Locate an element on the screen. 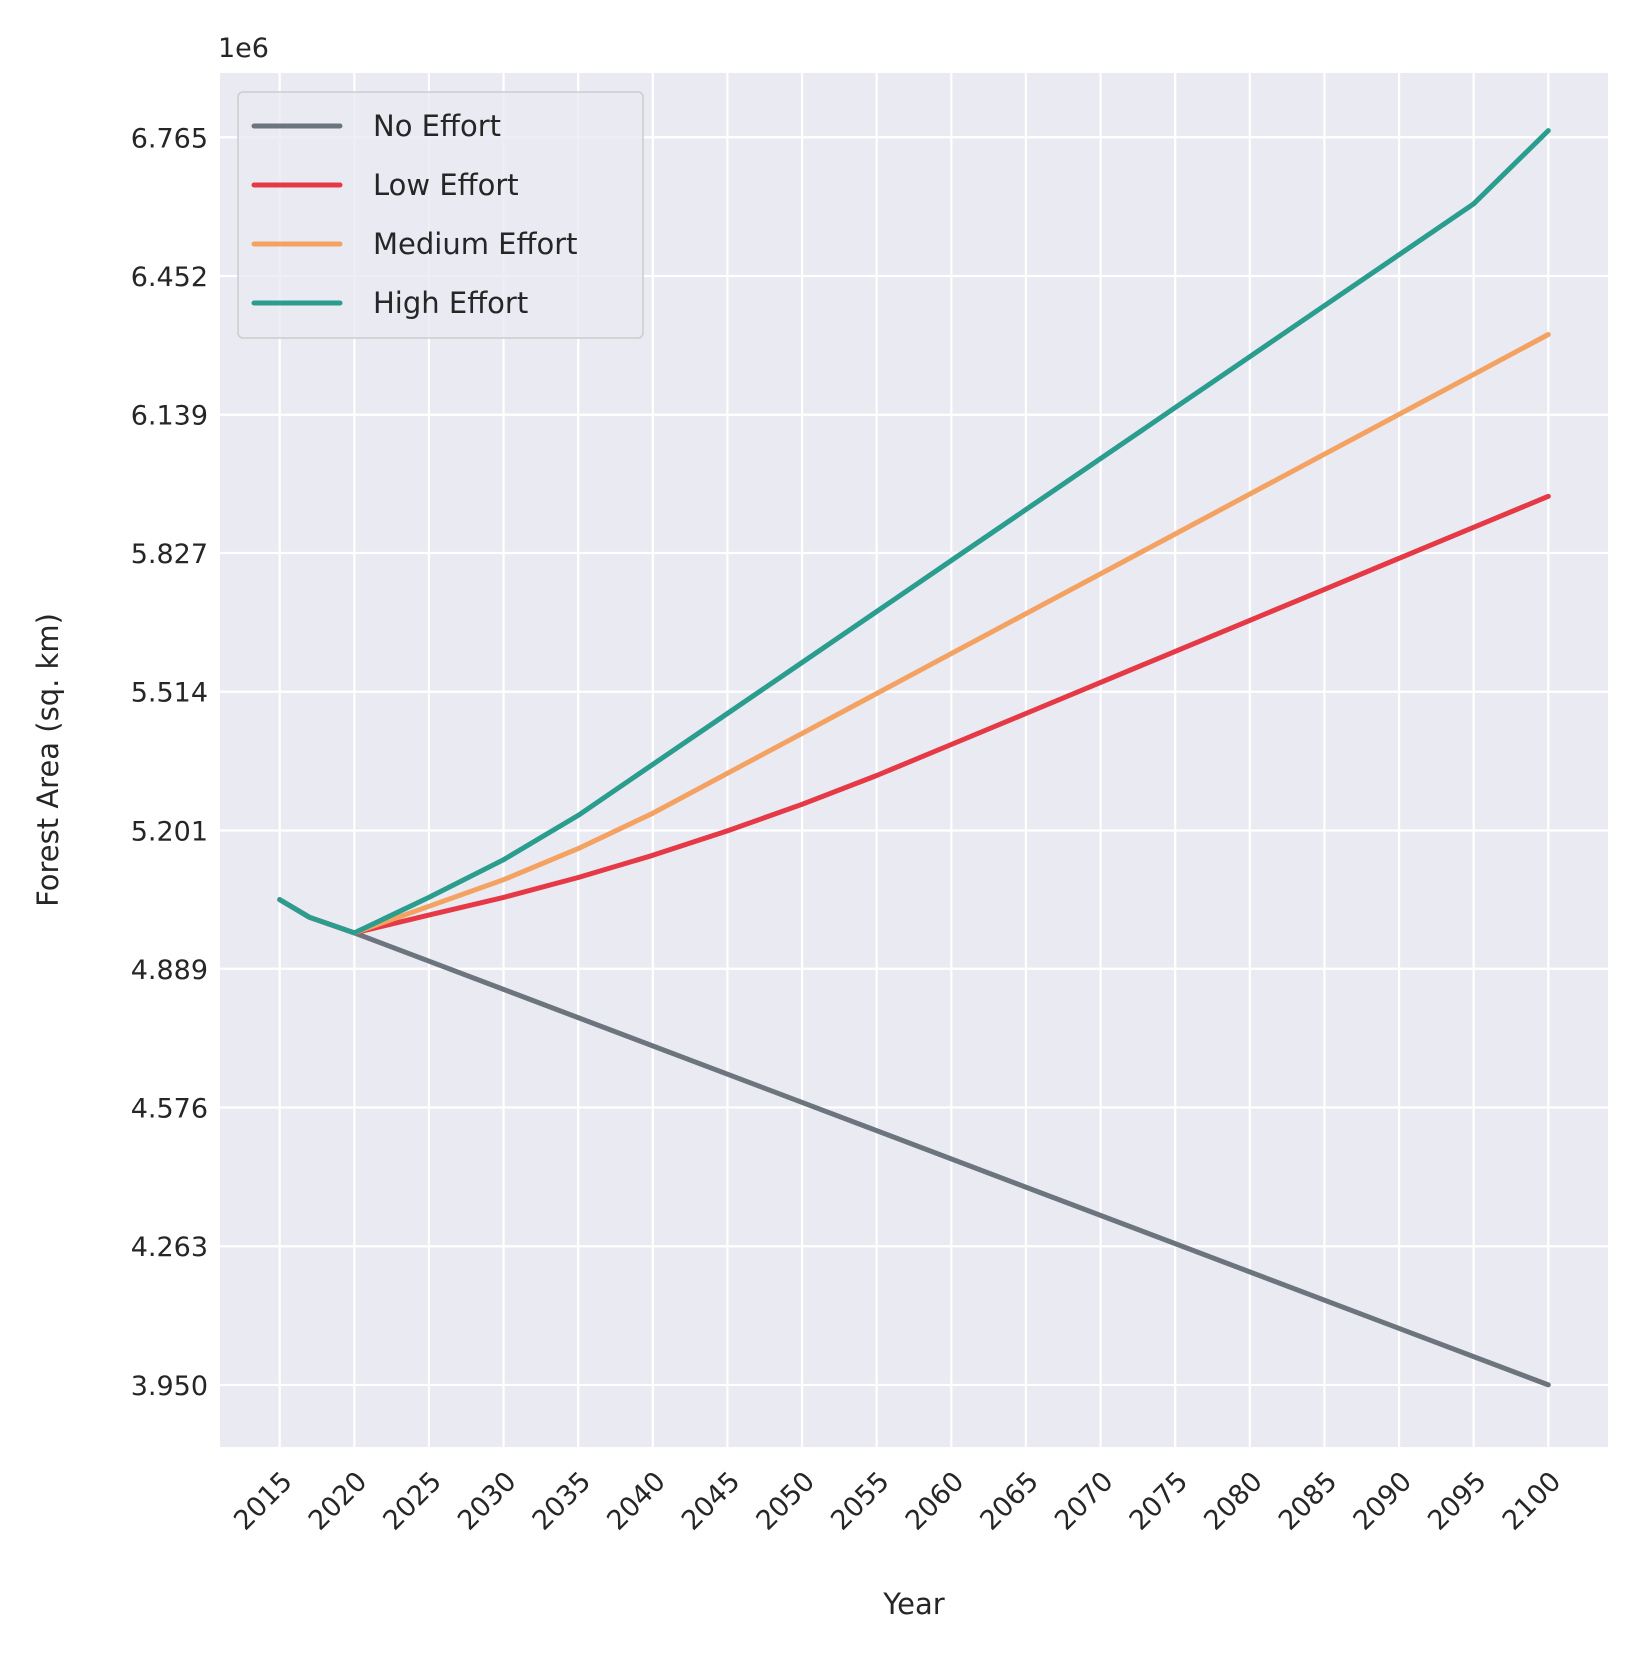 This screenshot has width=1643, height=1664. y-tick-label: 6.452 is located at coordinates (169, 277).